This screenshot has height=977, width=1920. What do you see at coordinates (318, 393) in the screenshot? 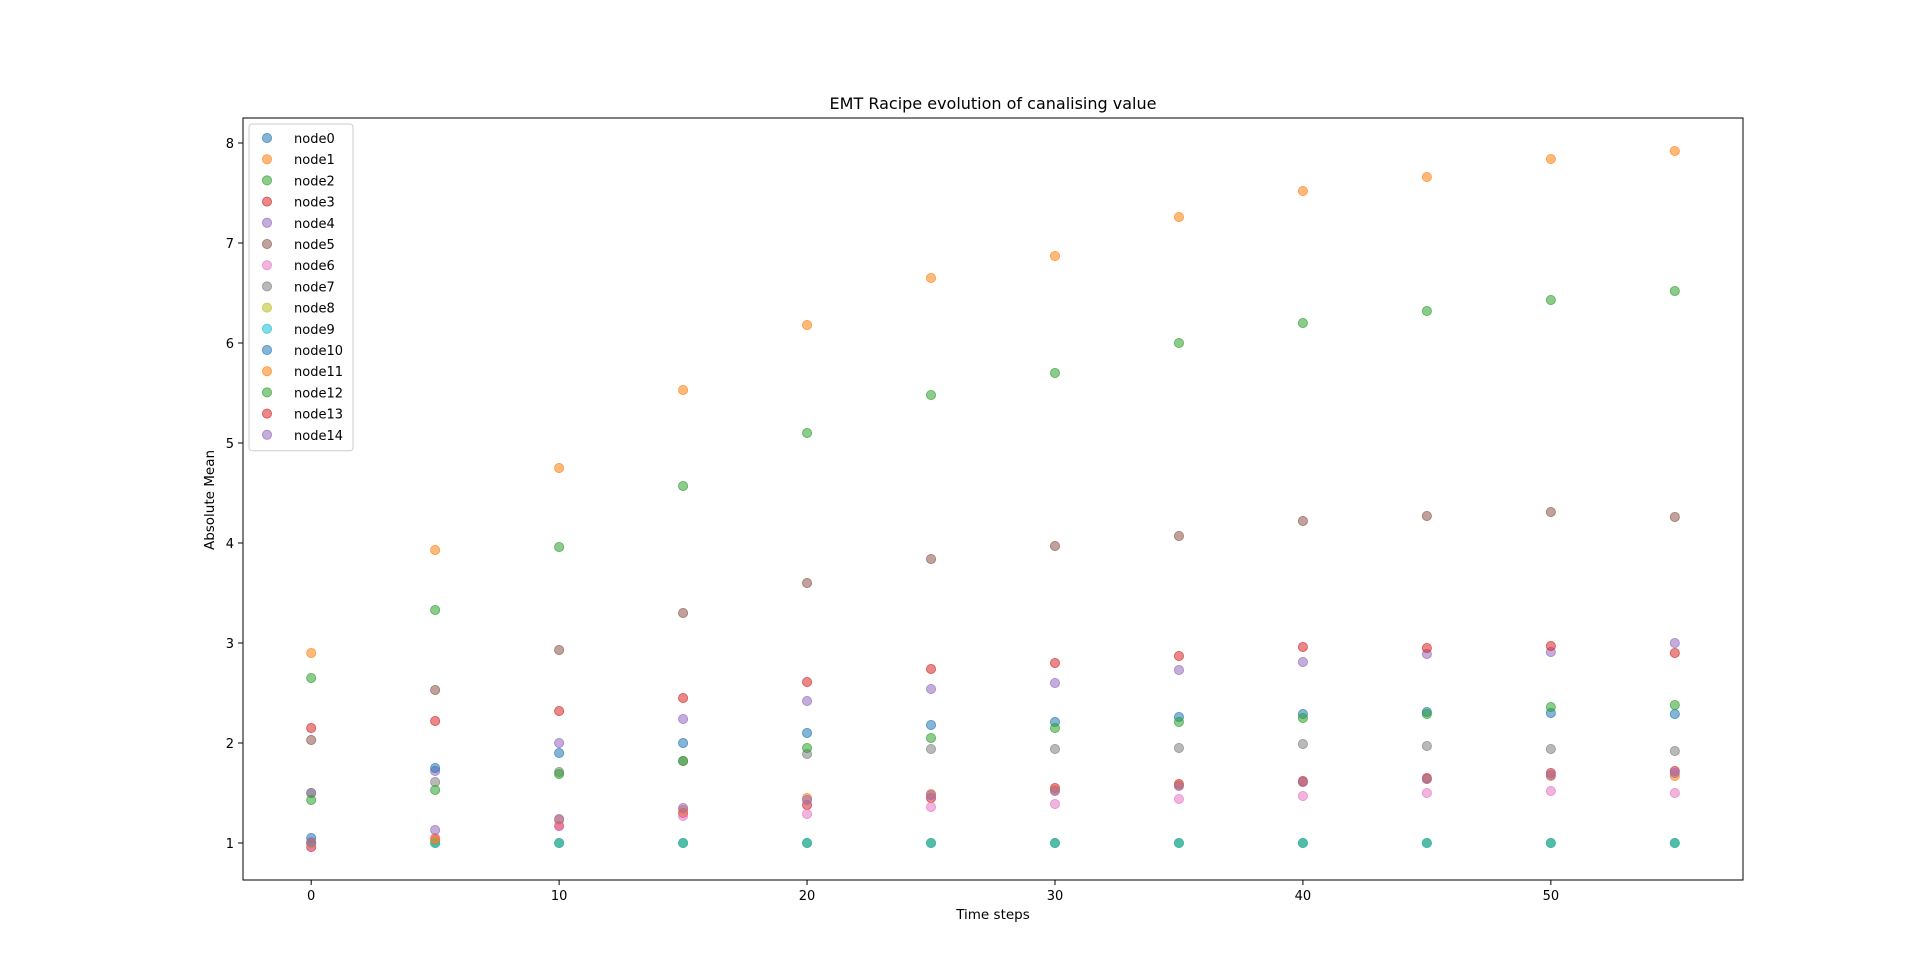
I see `legend-label: node12` at bounding box center [318, 393].